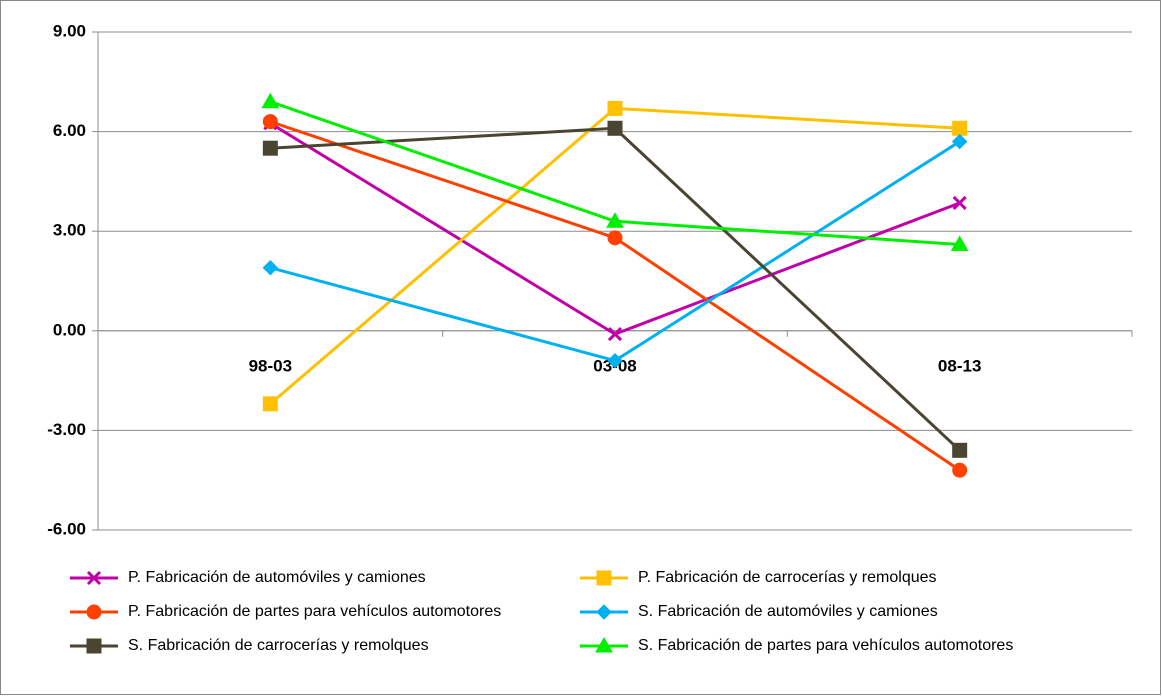  I want to click on y-tick-label: 0.00, so click(69, 329).